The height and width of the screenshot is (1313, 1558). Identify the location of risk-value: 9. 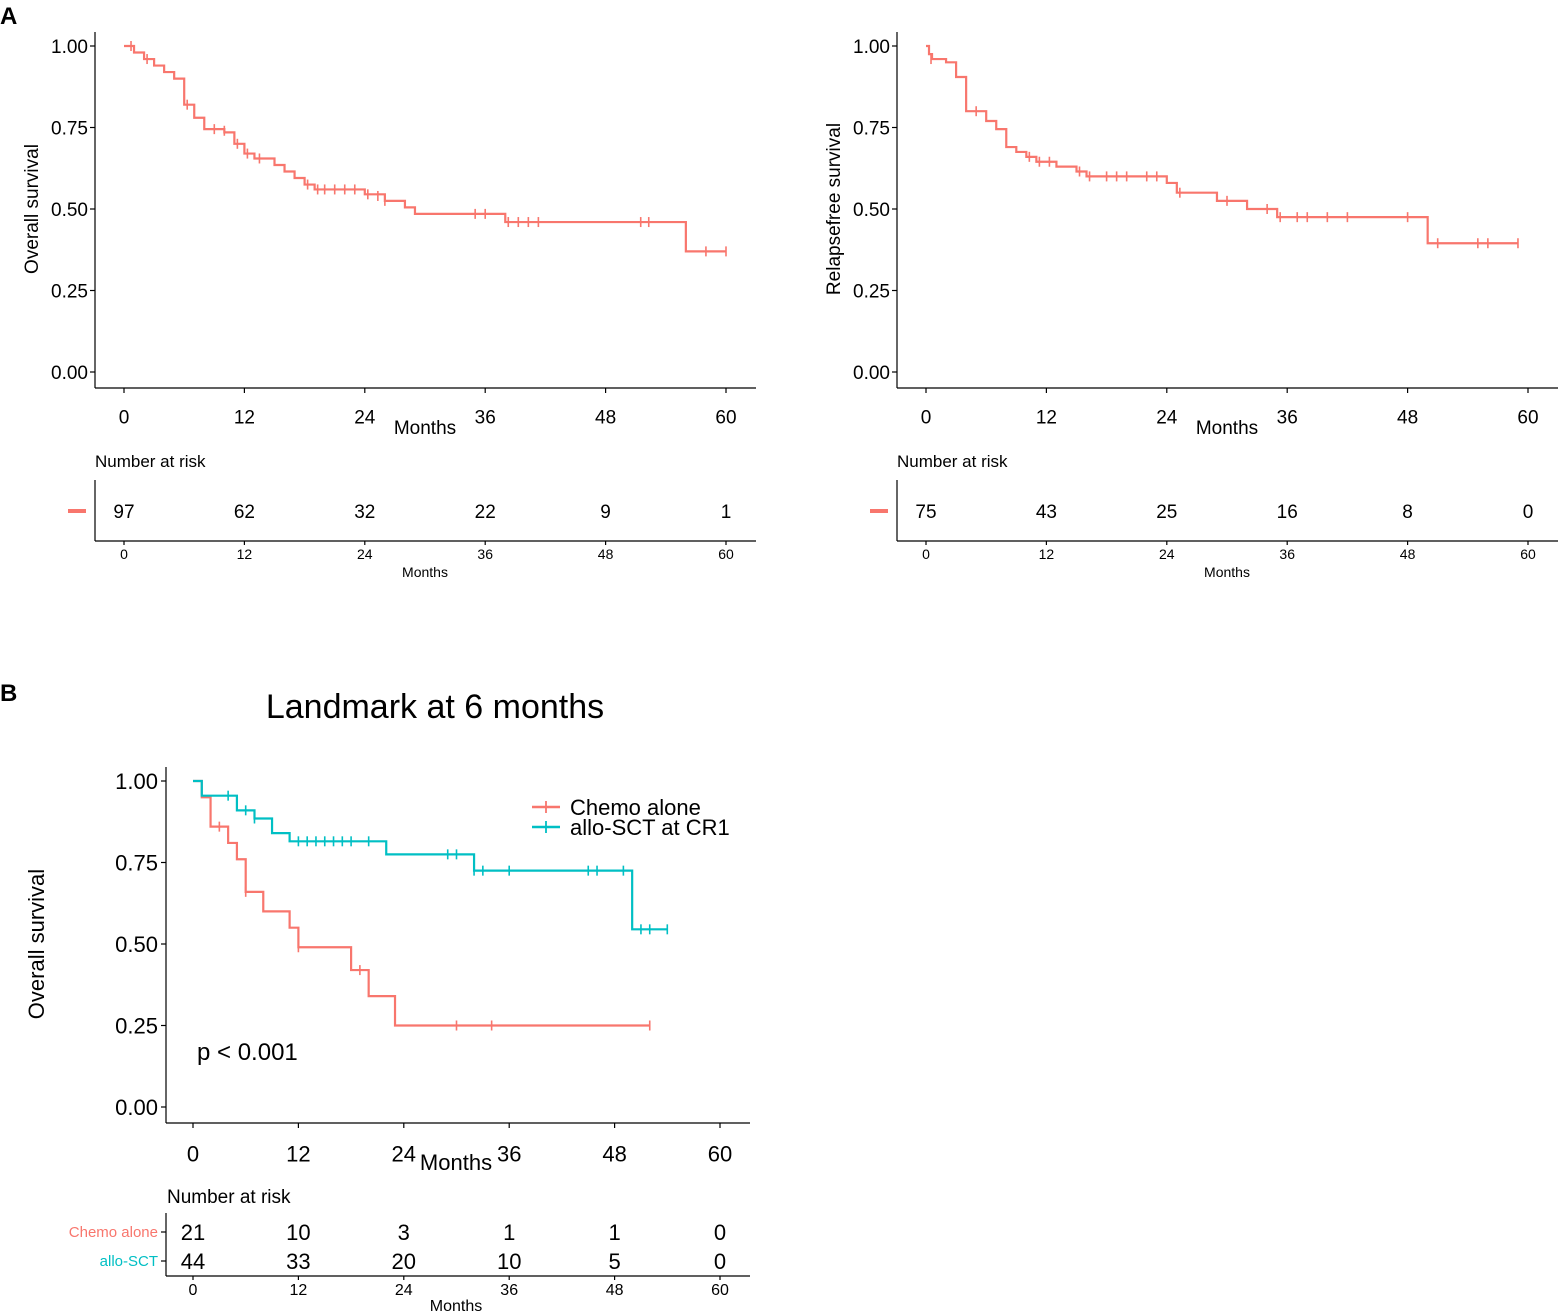
(605, 512).